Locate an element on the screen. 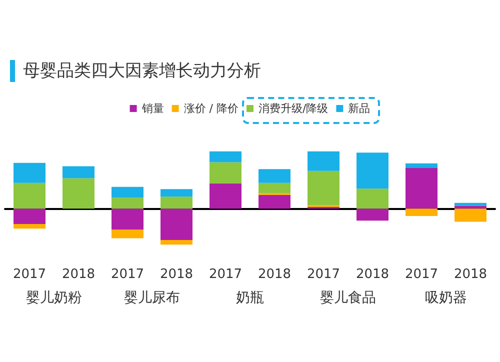 The image size is (500, 362). text: 婴儿奶粉 is located at coordinates (54, 298).